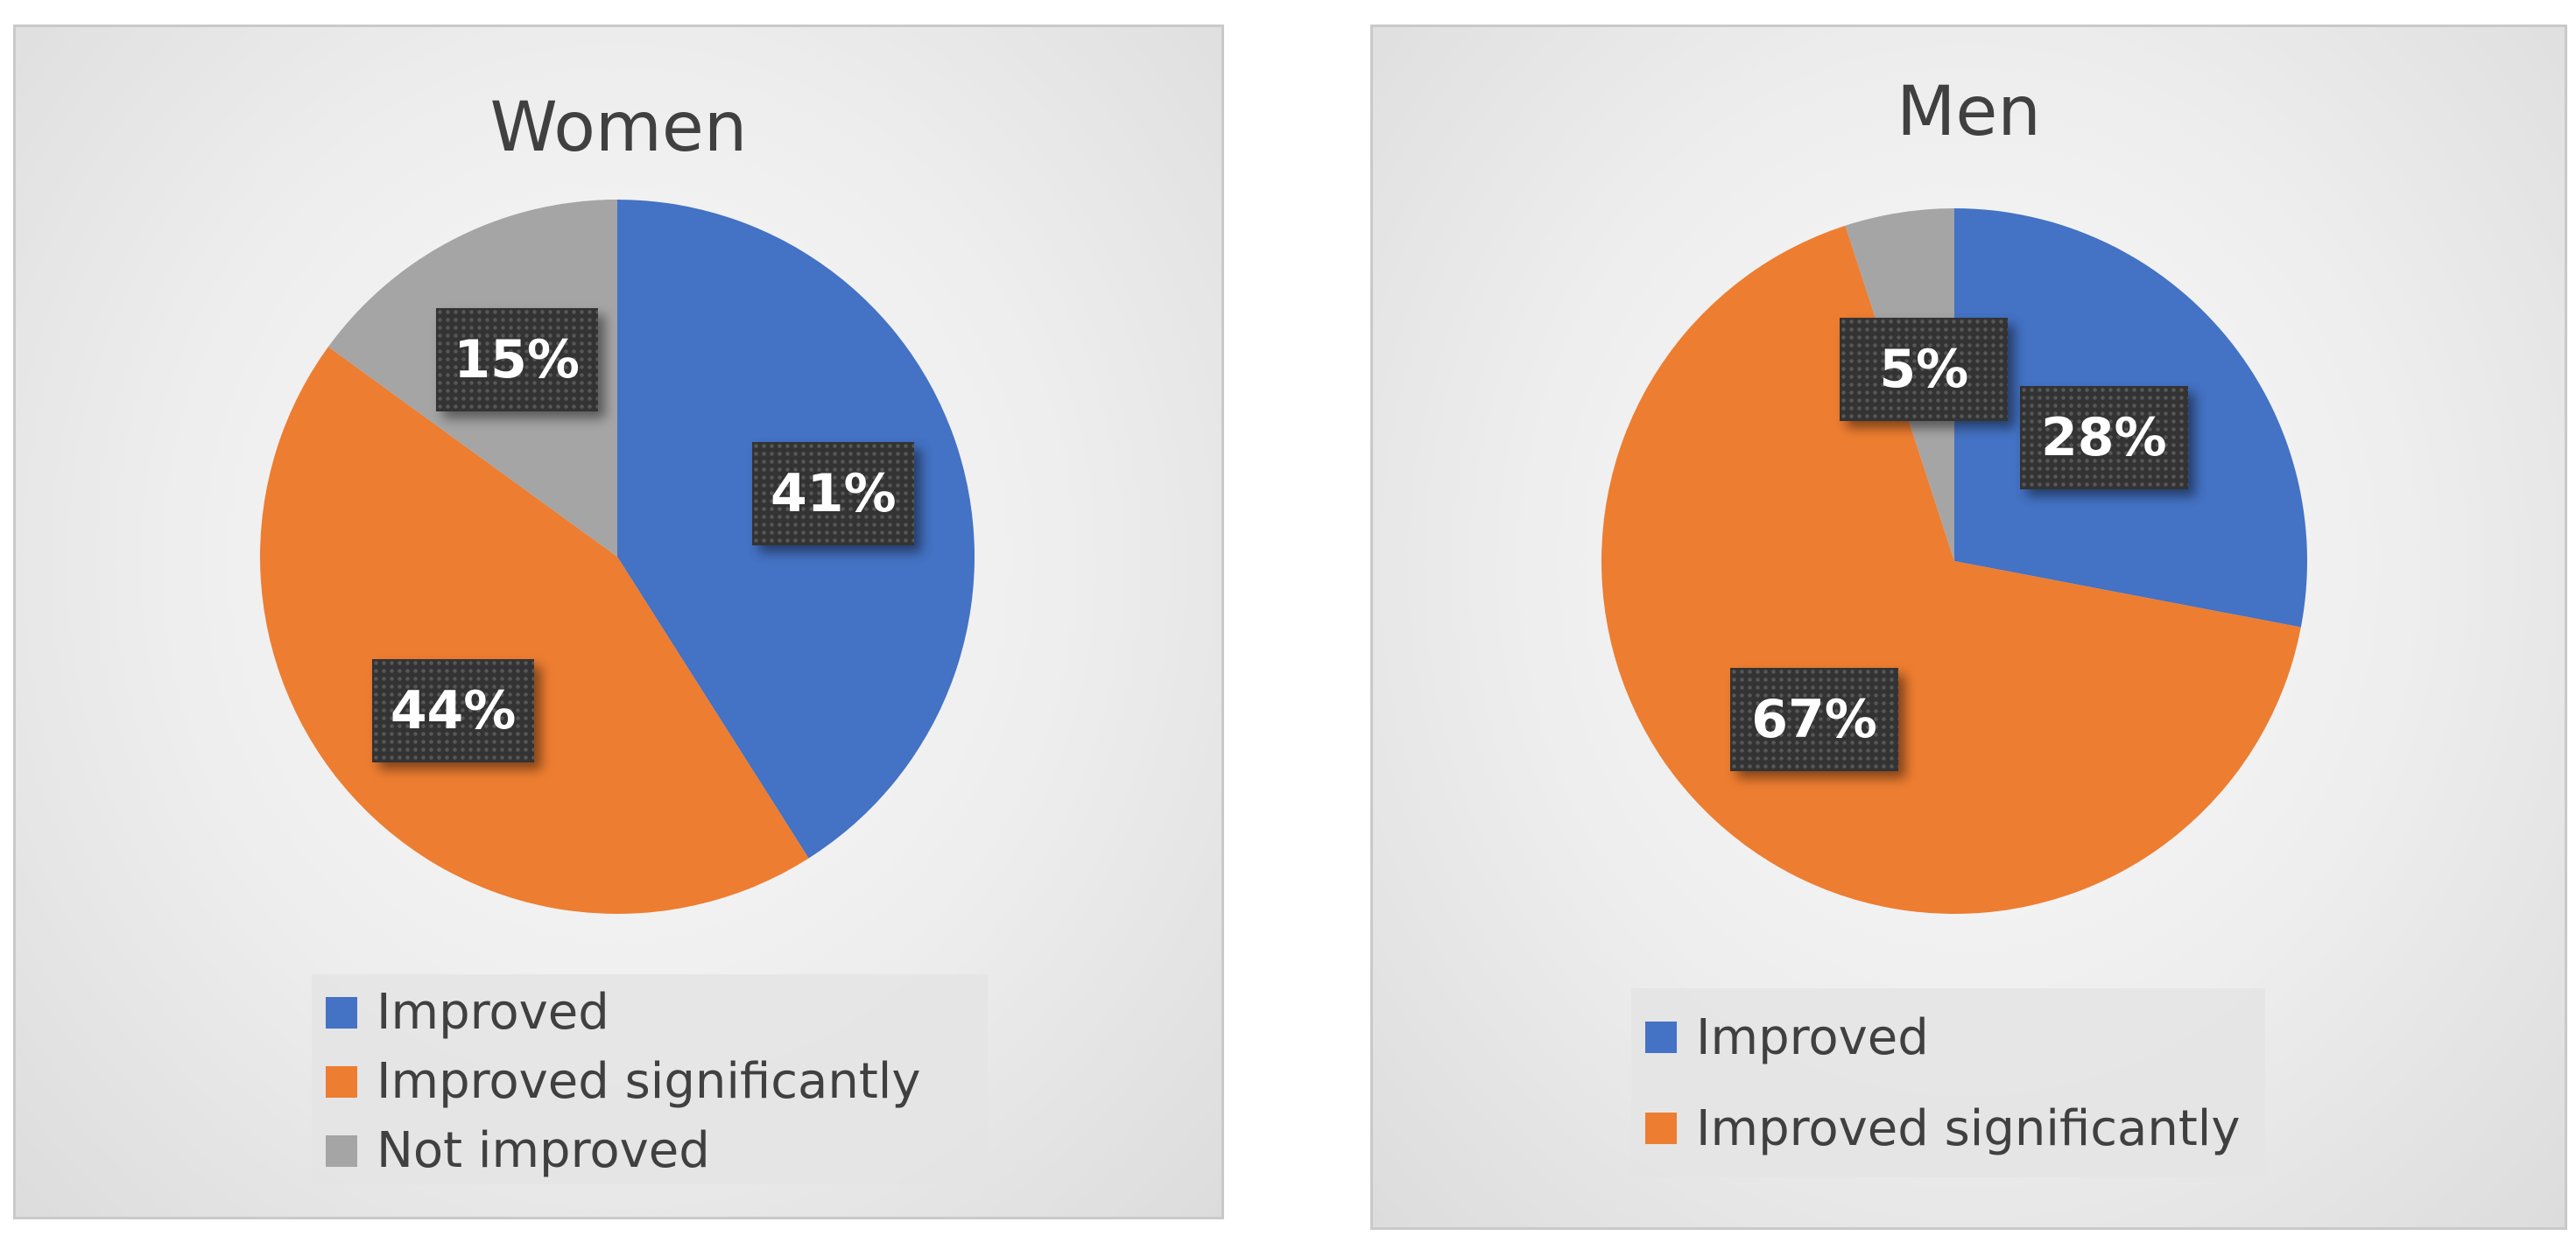 Image resolution: width=2576 pixels, height=1243 pixels. Describe the element at coordinates (1814, 720) in the screenshot. I see `data-label: 67%` at that location.